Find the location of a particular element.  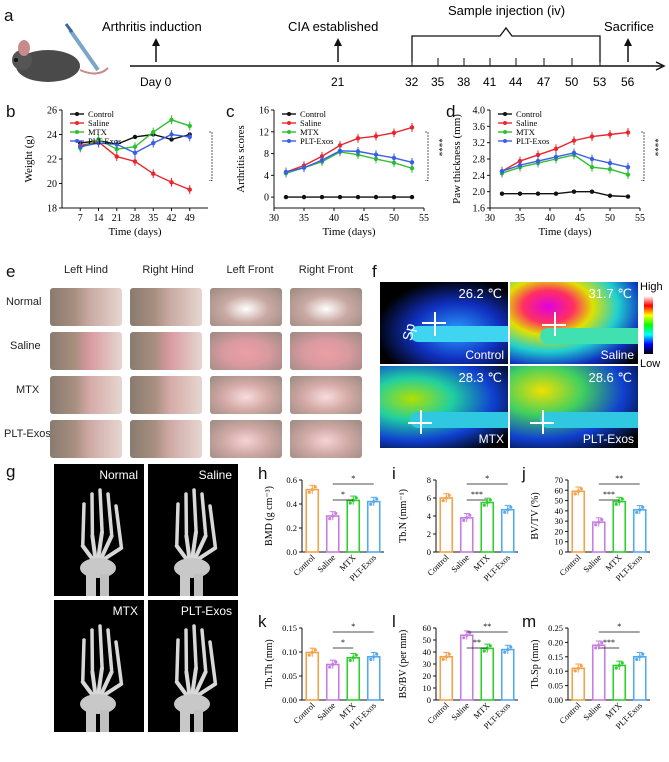

tick-label: 38 is located at coordinates (464, 82).